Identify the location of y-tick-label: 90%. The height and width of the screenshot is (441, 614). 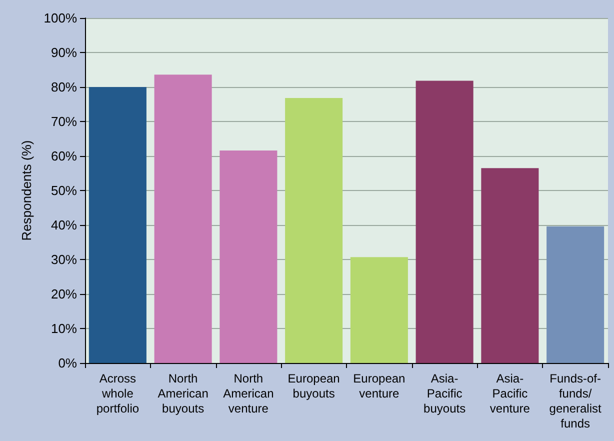
(64, 52).